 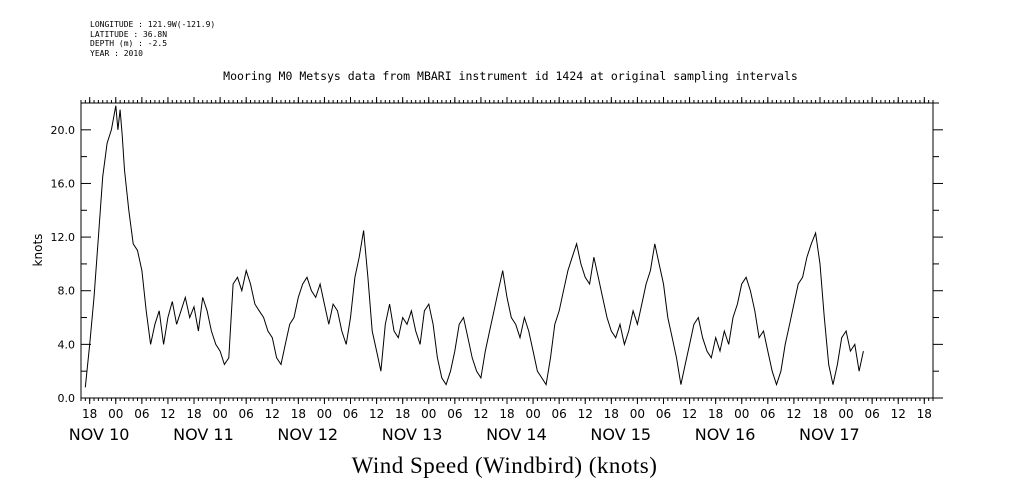 I want to click on x-day-label: NOV 16, so click(x=725, y=434).